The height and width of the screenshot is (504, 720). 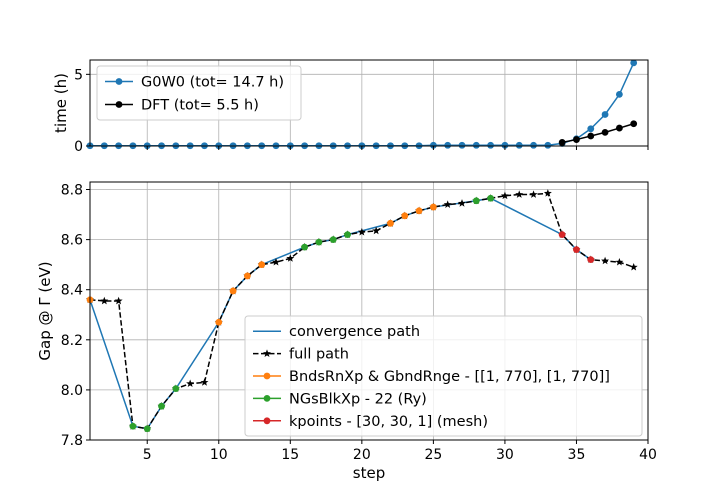 What do you see at coordinates (72, 341) in the screenshot?
I see `y-tick-label: 8.2` at bounding box center [72, 341].